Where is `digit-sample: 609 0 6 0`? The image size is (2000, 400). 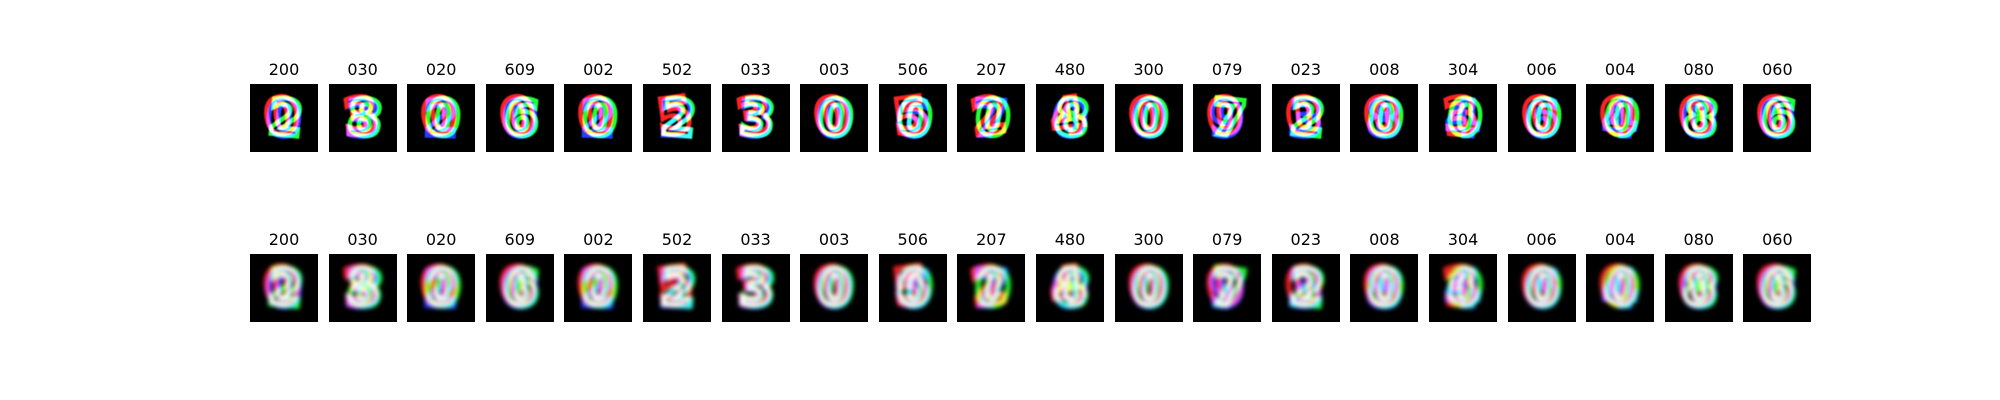
digit-sample: 609 0 6 0 is located at coordinates (519, 280).